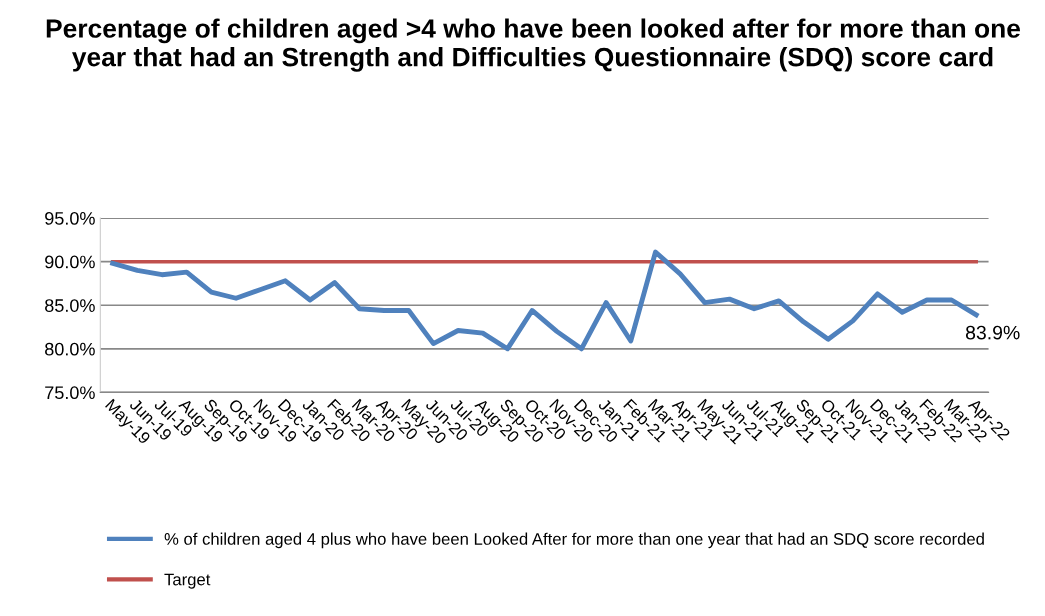 This screenshot has width=1045, height=616. What do you see at coordinates (533, 45) in the screenshot?
I see `chart-title: Percentage of children aged >4 who have been looked after for more than one year that had an Strength and Difficulties Questionnaire (SDQ) score card` at bounding box center [533, 45].